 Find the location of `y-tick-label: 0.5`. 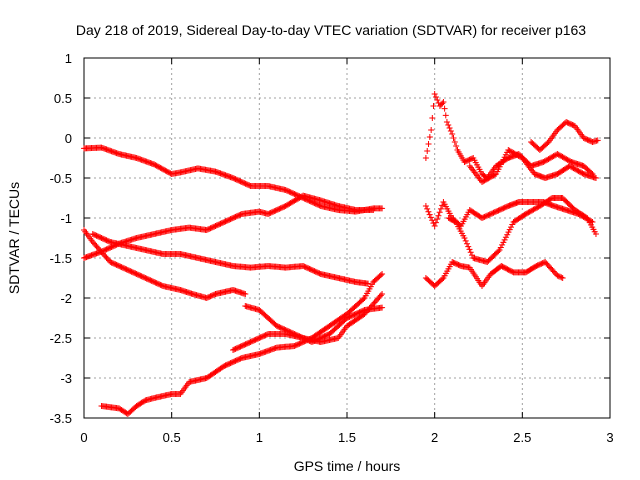

y-tick-label: 0.5 is located at coordinates (63, 98).